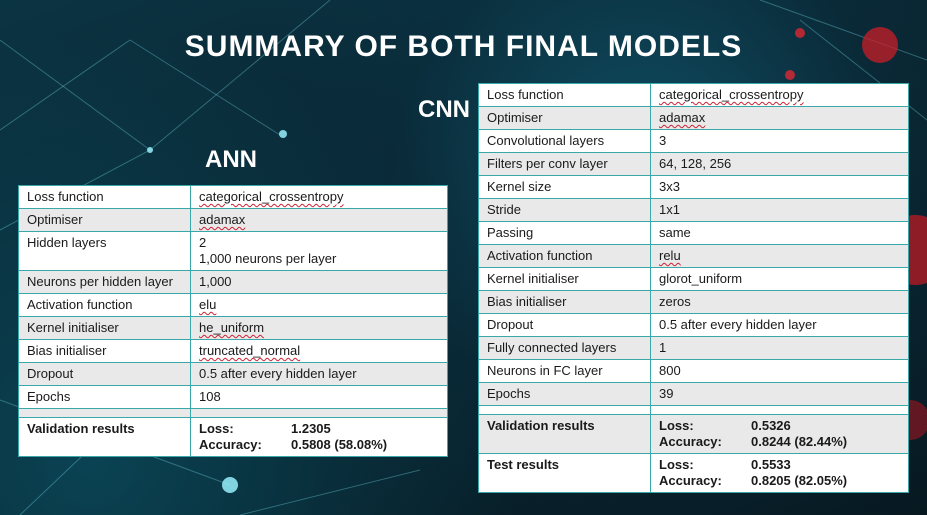 This screenshot has width=927, height=515. I want to click on row-value: 1,000, so click(319, 282).